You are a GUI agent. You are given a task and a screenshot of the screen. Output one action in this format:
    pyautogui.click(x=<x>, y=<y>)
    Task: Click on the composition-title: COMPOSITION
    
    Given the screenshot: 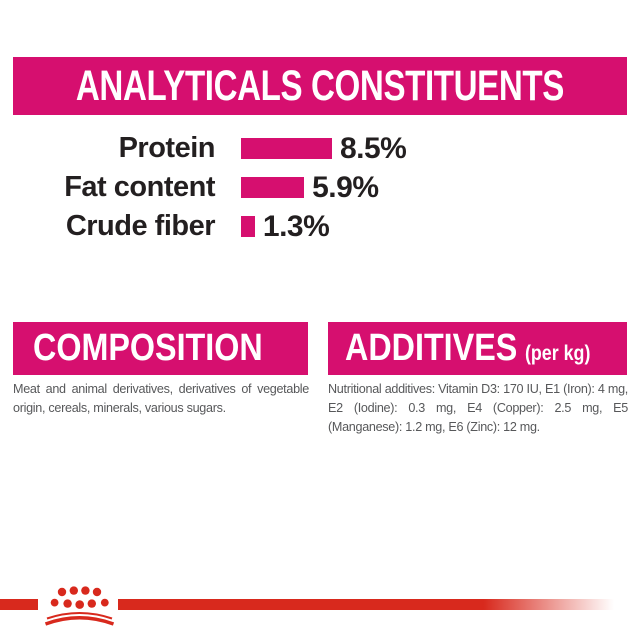 What is the action you would take?
    pyautogui.click(x=148, y=348)
    